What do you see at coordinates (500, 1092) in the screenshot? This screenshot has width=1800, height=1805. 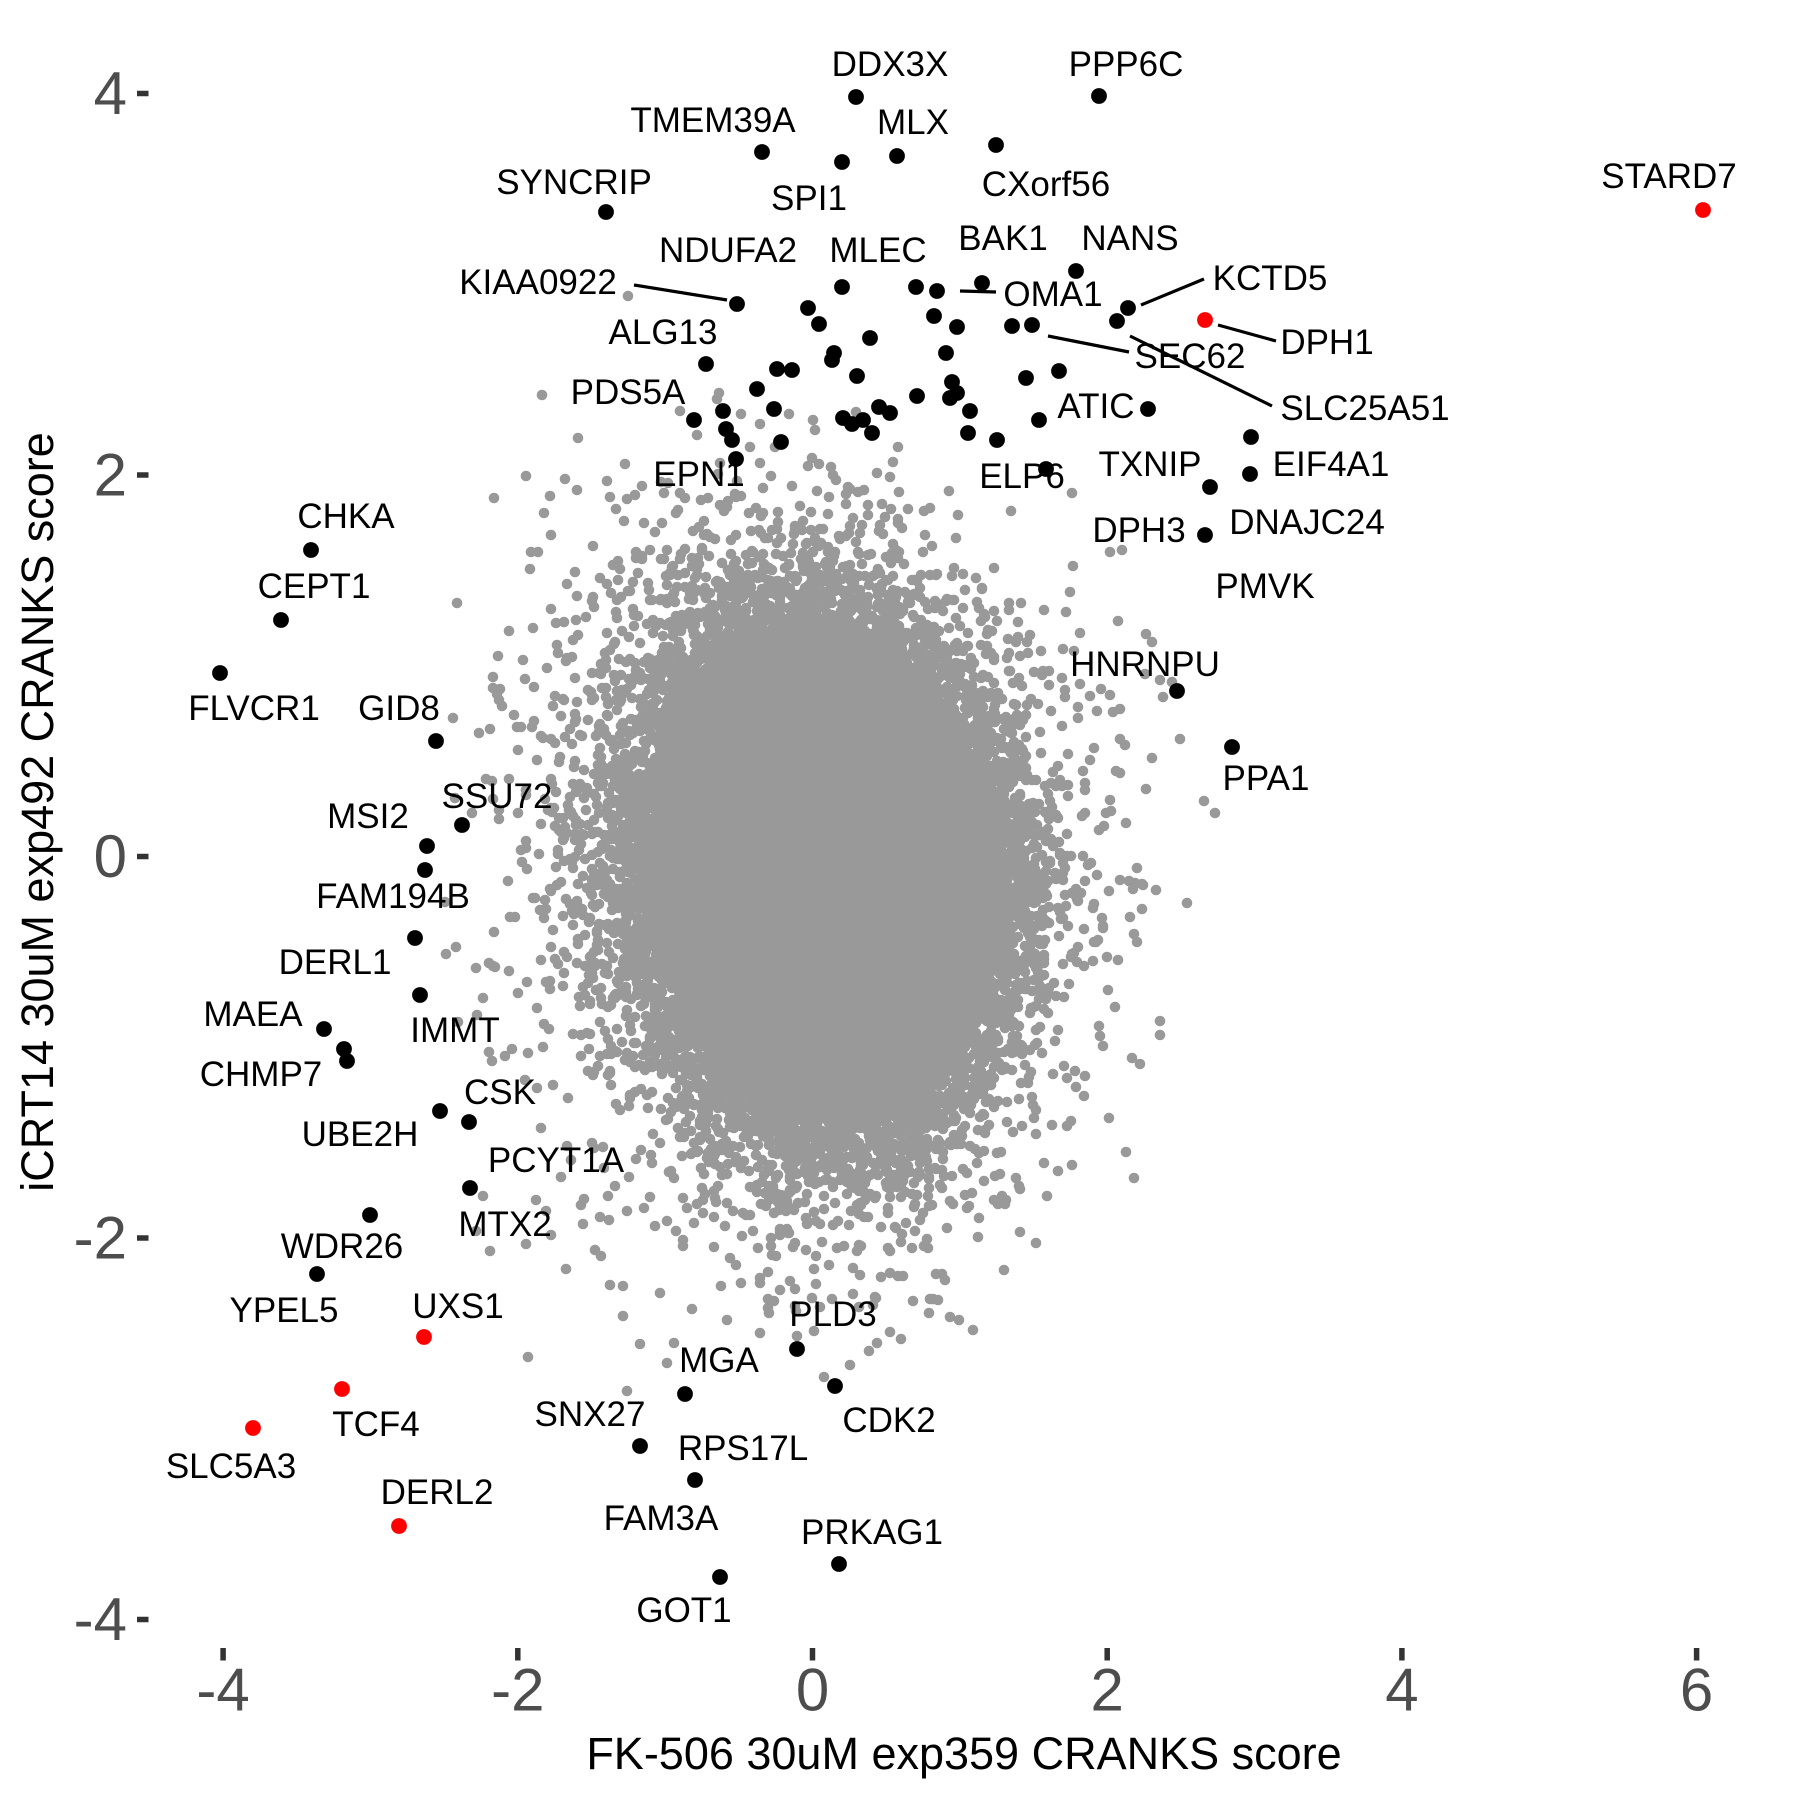 I see `svg-text: CSK` at bounding box center [500, 1092].